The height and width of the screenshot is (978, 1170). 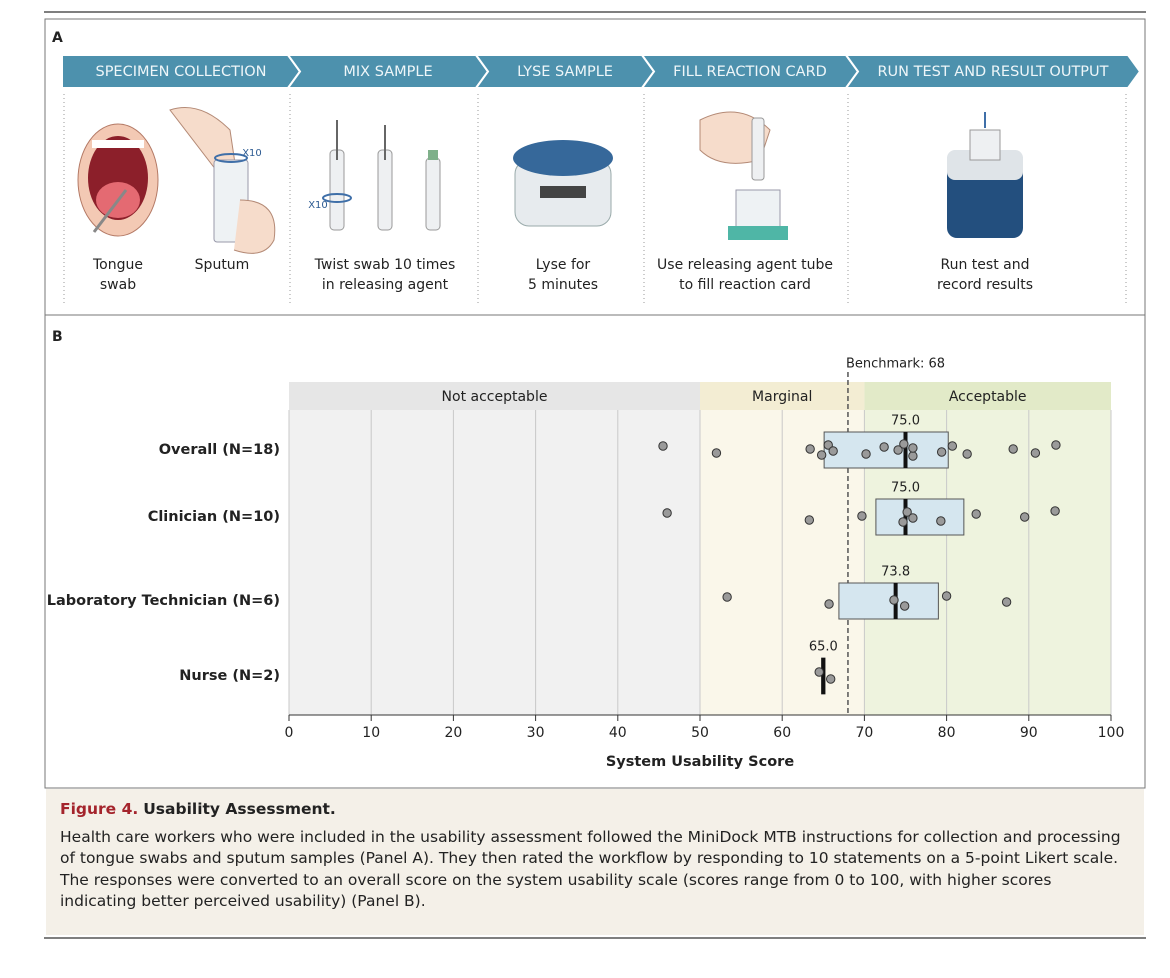 What do you see at coordinates (57, 38) in the screenshot?
I see `panel-label: A` at bounding box center [57, 38].